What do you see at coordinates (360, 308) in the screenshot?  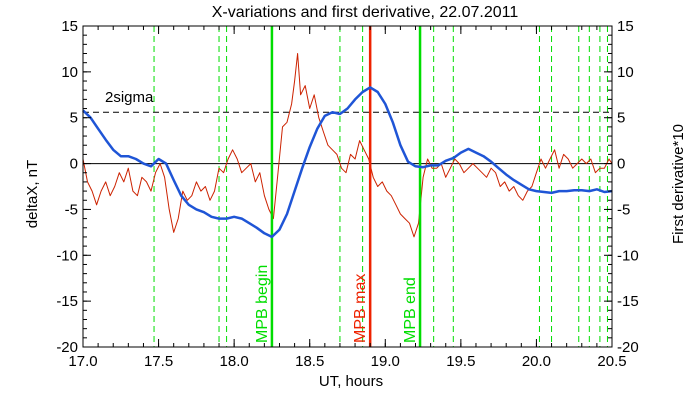 I see `mpb-marker-label: MPB max` at bounding box center [360, 308].